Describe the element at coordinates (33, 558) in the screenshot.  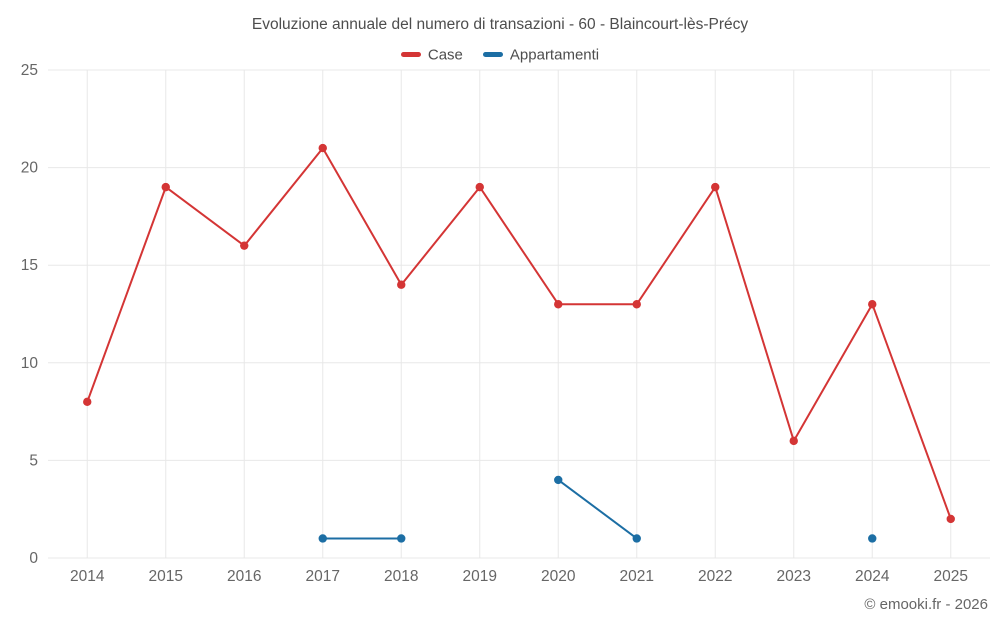
I see `y-axis-tick-label: 0` at that location.